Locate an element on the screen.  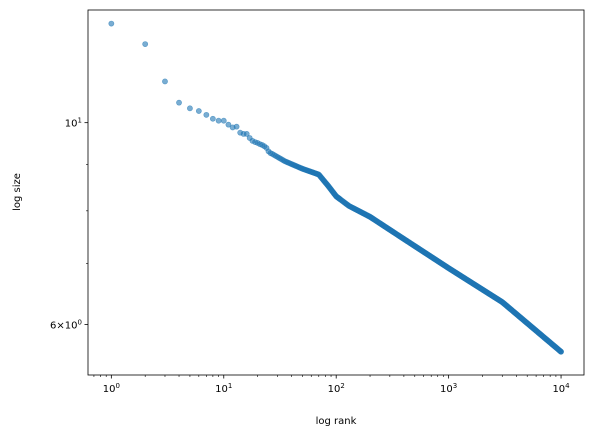
x-tick-label: 10⁰ is located at coordinates (111, 388).